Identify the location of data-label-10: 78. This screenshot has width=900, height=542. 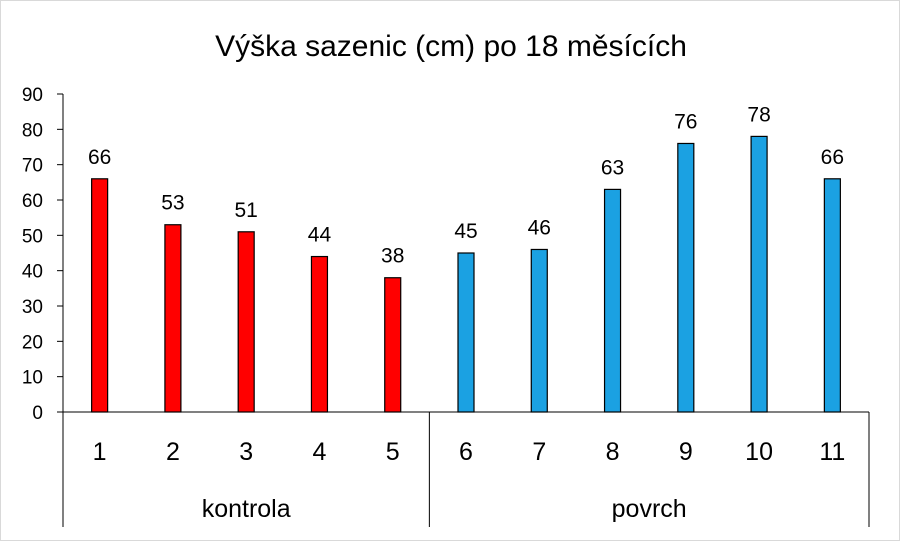
(758, 114).